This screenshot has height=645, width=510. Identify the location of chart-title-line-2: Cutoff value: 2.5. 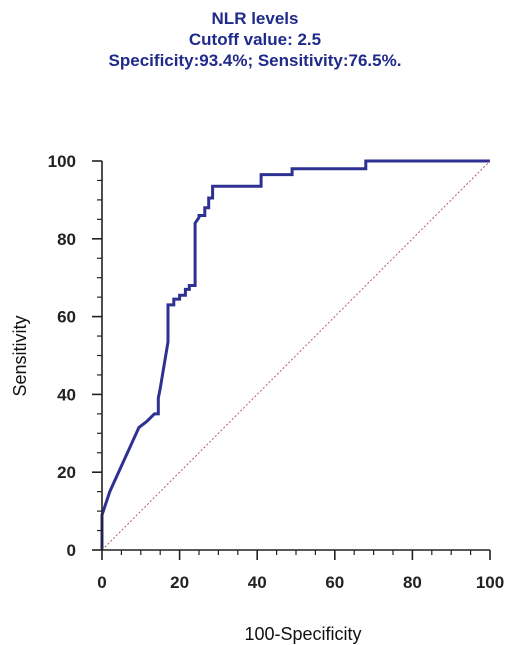
(255, 39).